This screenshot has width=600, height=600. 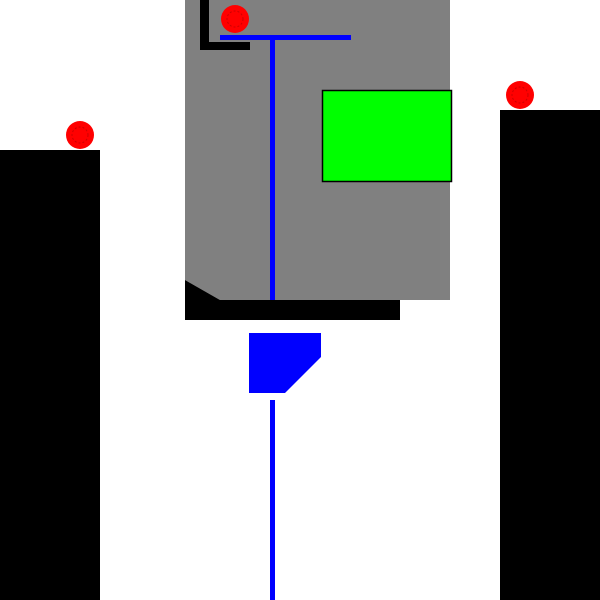 I want to click on top-hook-vertical, so click(x=204, y=25).